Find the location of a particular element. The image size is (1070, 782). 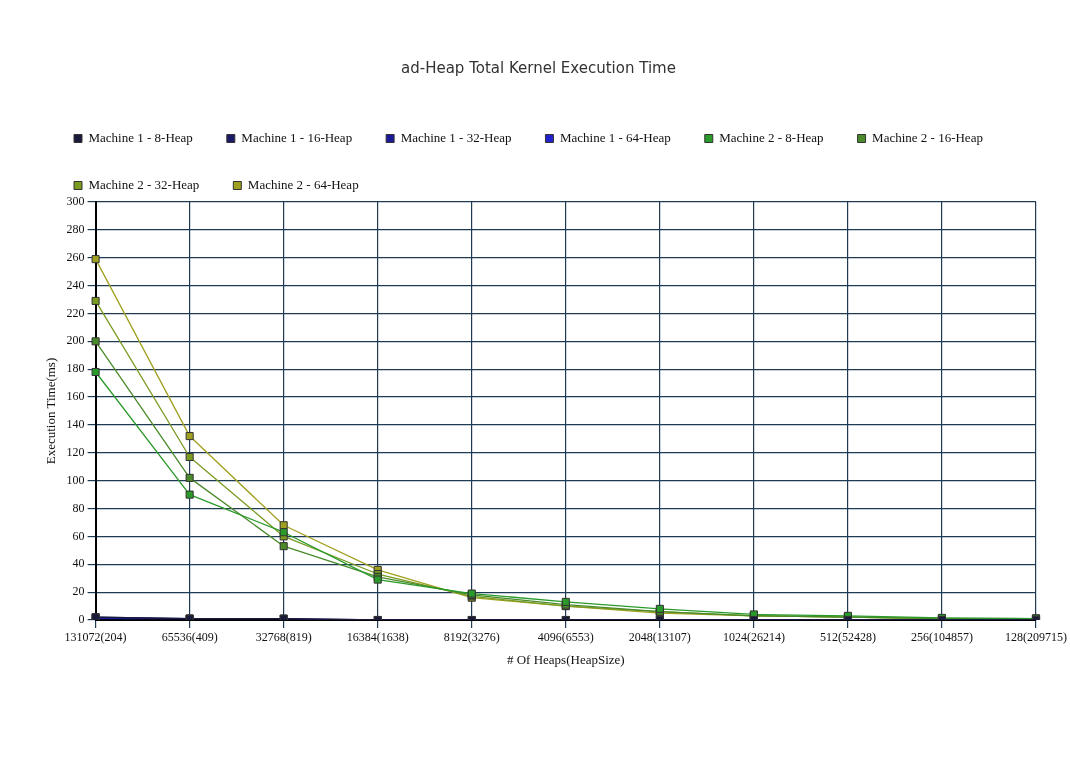

y-tick-label: 0 is located at coordinates (81, 619).